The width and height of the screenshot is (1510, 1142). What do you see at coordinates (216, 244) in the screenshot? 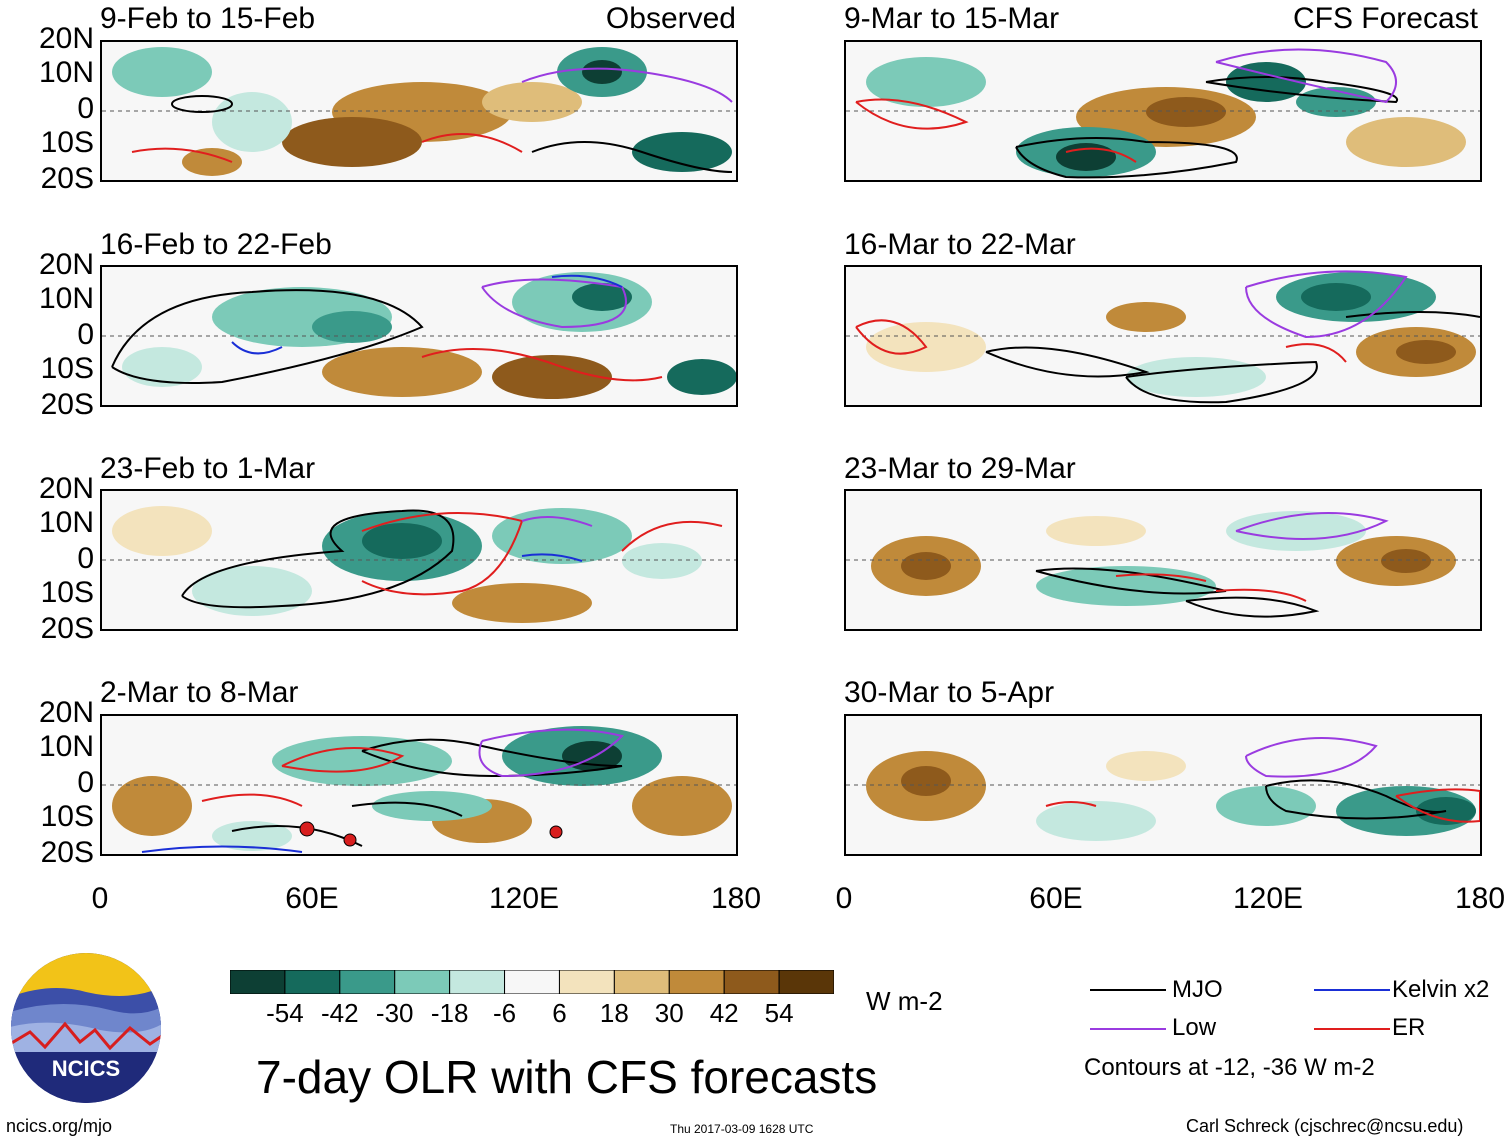
I see `panel-title-left-2: 16-Feb to 22-Feb` at bounding box center [216, 244].